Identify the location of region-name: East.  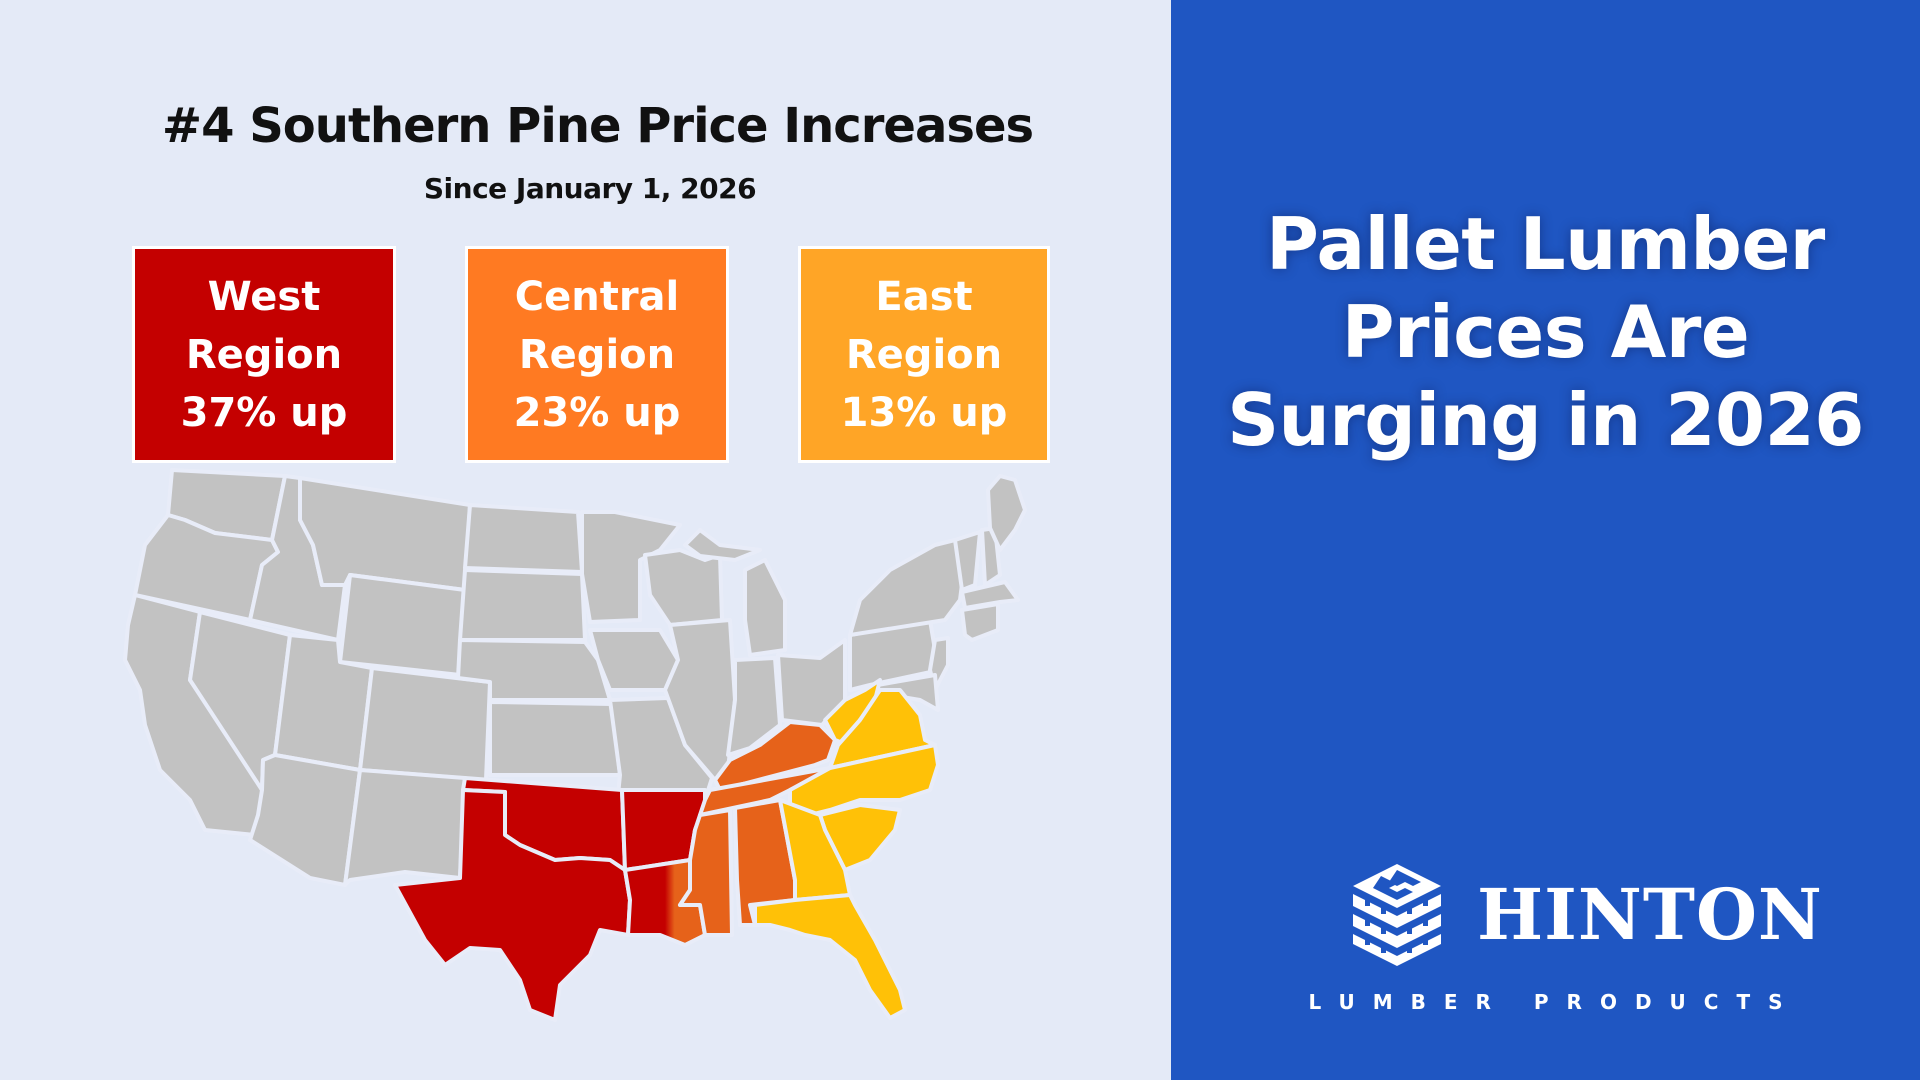
(924, 296).